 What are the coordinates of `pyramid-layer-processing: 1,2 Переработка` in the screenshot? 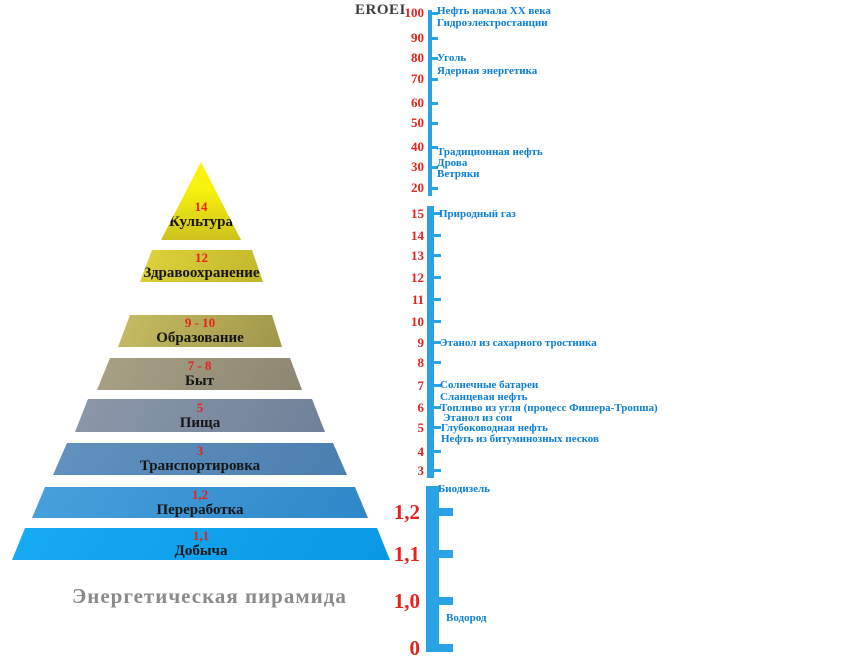 It's located at (200, 502).